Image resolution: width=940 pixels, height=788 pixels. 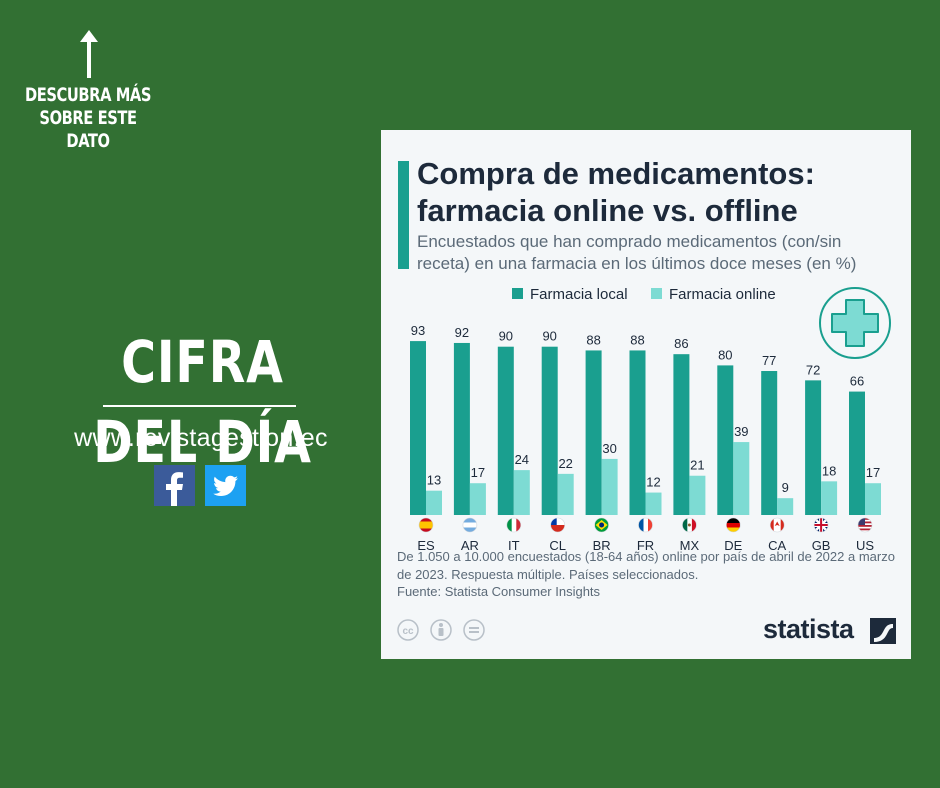 I want to click on bar-online-cl, so click(x=565, y=494).